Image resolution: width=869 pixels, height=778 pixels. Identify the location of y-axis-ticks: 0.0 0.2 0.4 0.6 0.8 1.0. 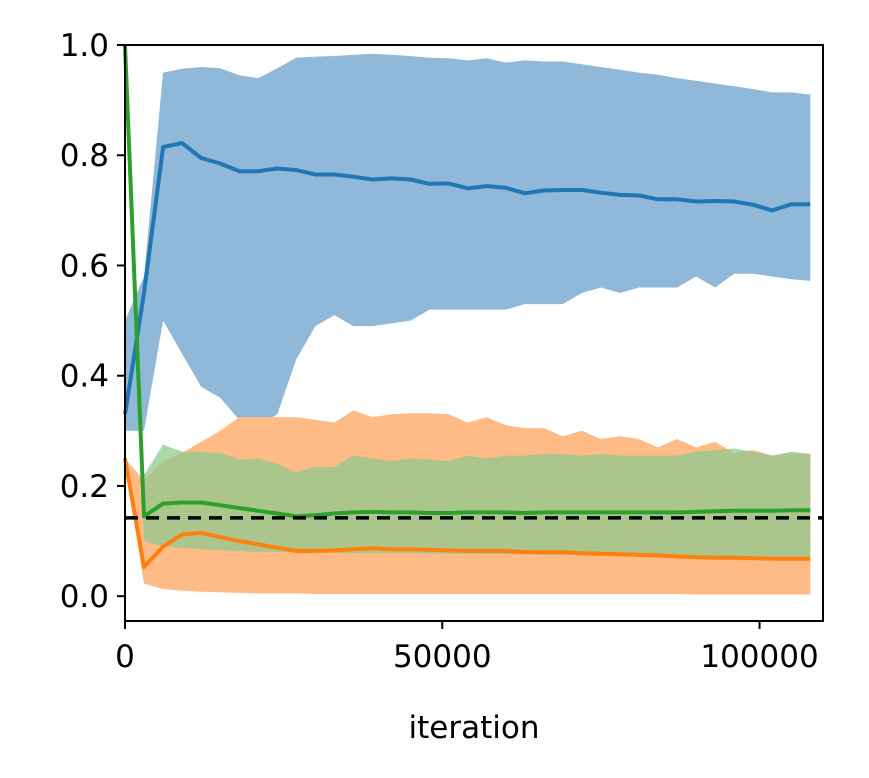
(92, 321).